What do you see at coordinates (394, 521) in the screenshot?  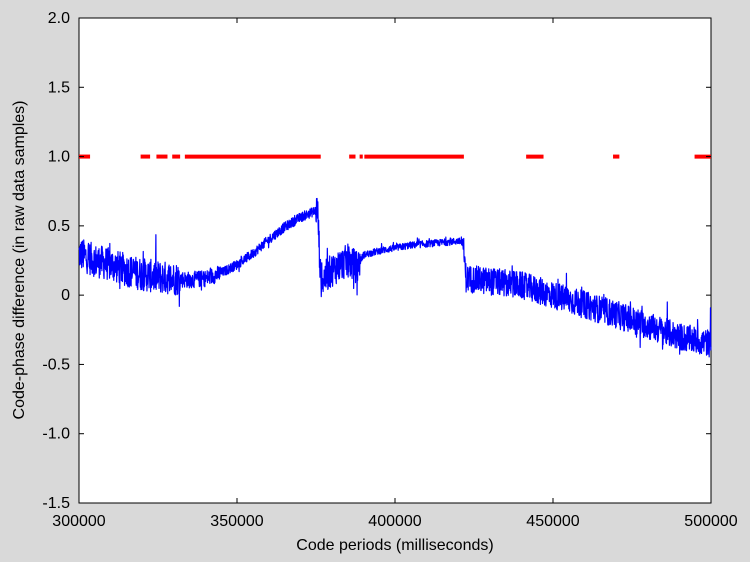 I see `x-tick-label: 400000` at bounding box center [394, 521].